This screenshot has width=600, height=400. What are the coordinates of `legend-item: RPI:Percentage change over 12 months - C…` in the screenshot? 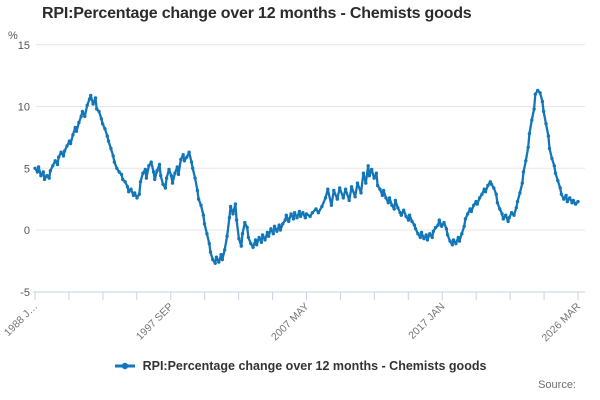 It's located at (300, 366).